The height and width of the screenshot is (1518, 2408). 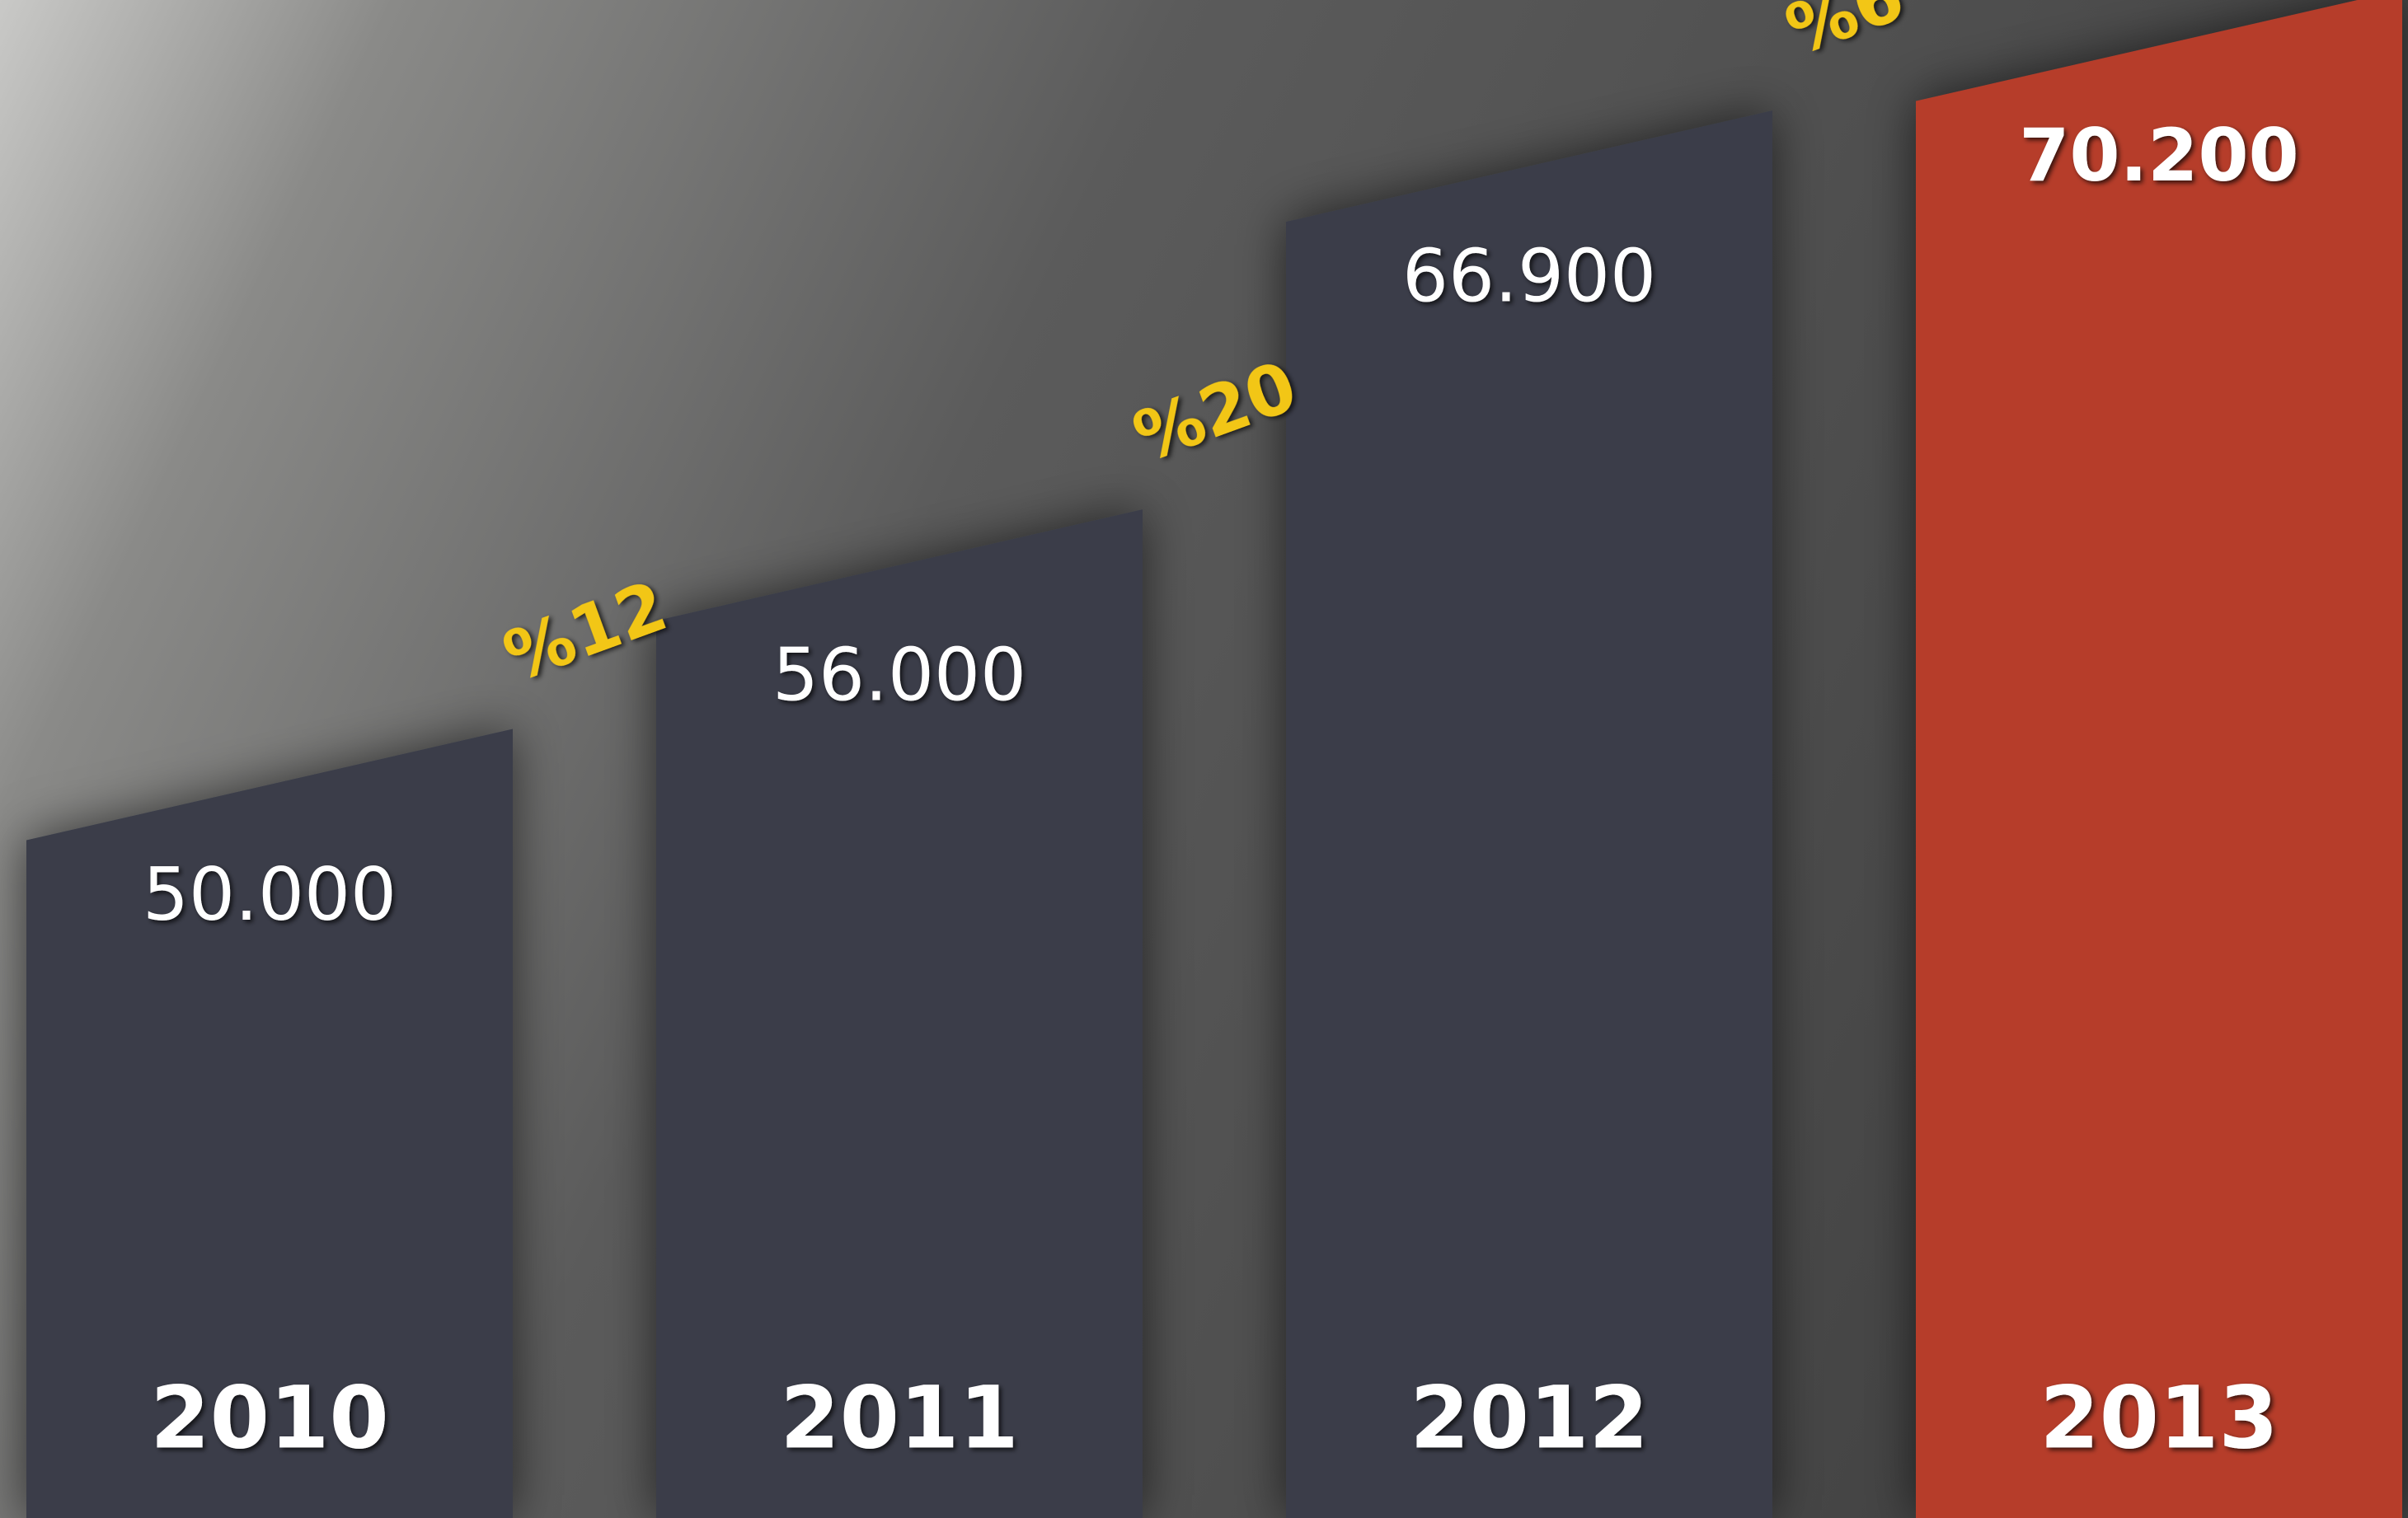 What do you see at coordinates (1529, 1418) in the screenshot?
I see `x-tick-label: 2012` at bounding box center [1529, 1418].